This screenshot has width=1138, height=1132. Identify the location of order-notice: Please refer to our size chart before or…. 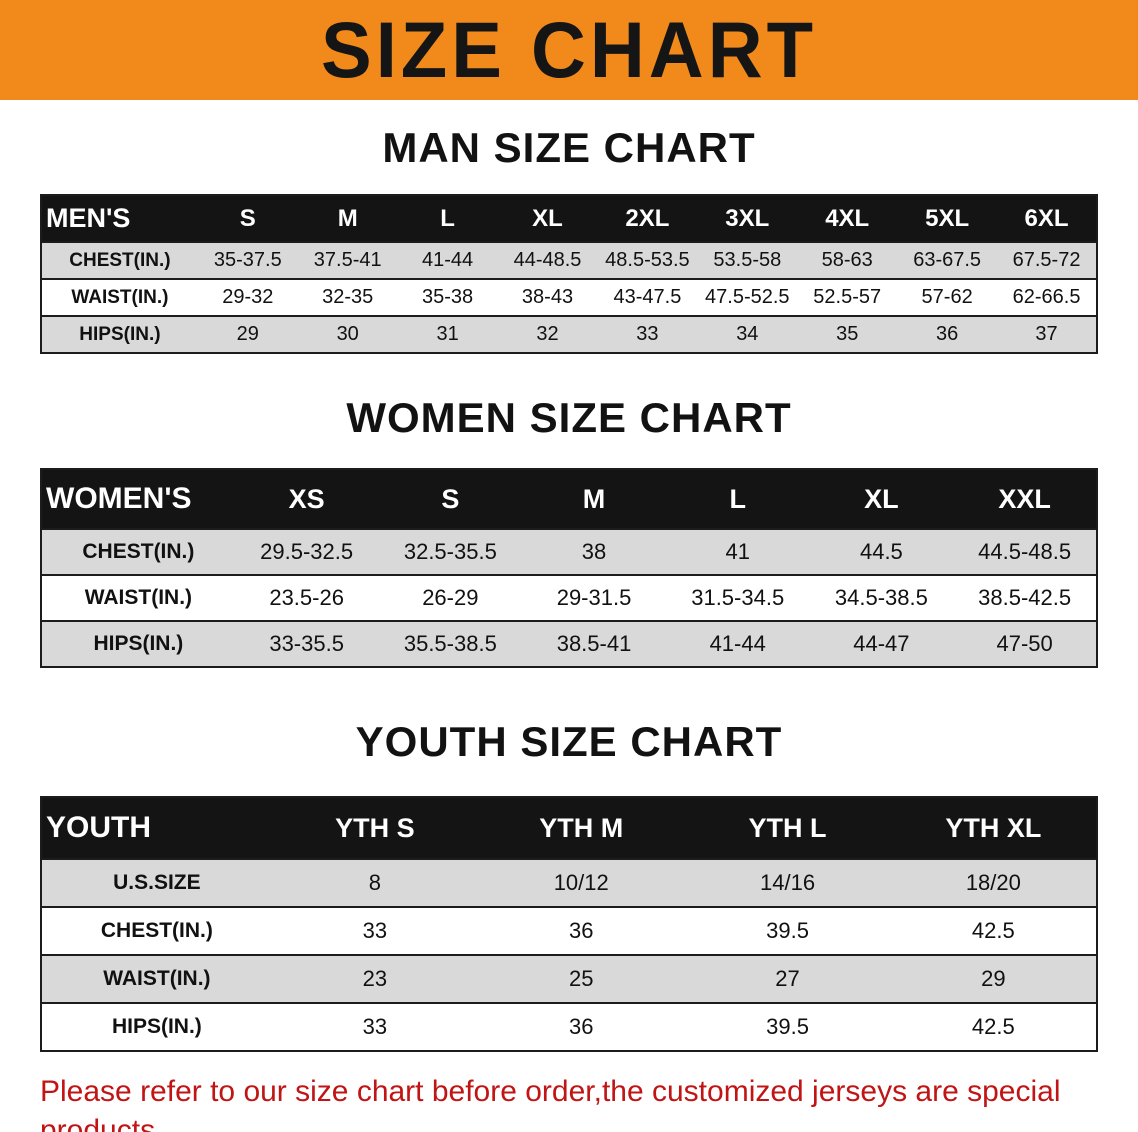
(570, 1102).